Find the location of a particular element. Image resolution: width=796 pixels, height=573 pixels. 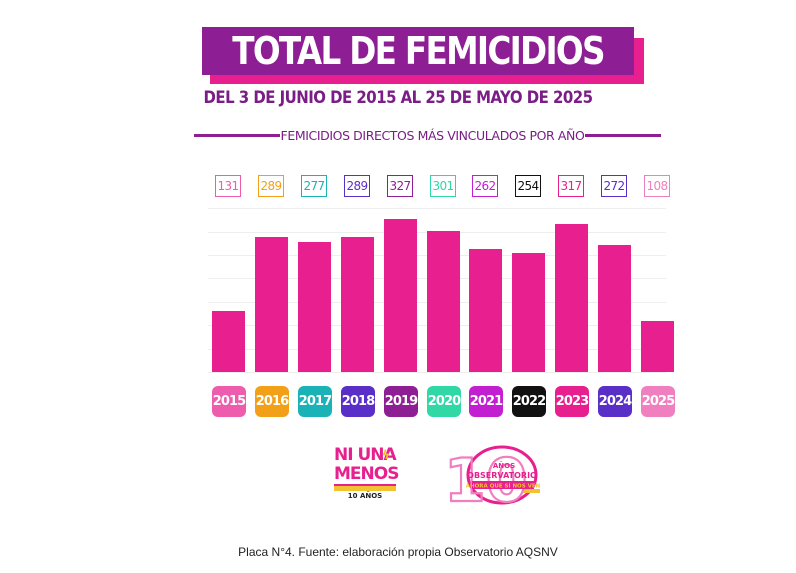

bar-2019 is located at coordinates (400, 295).